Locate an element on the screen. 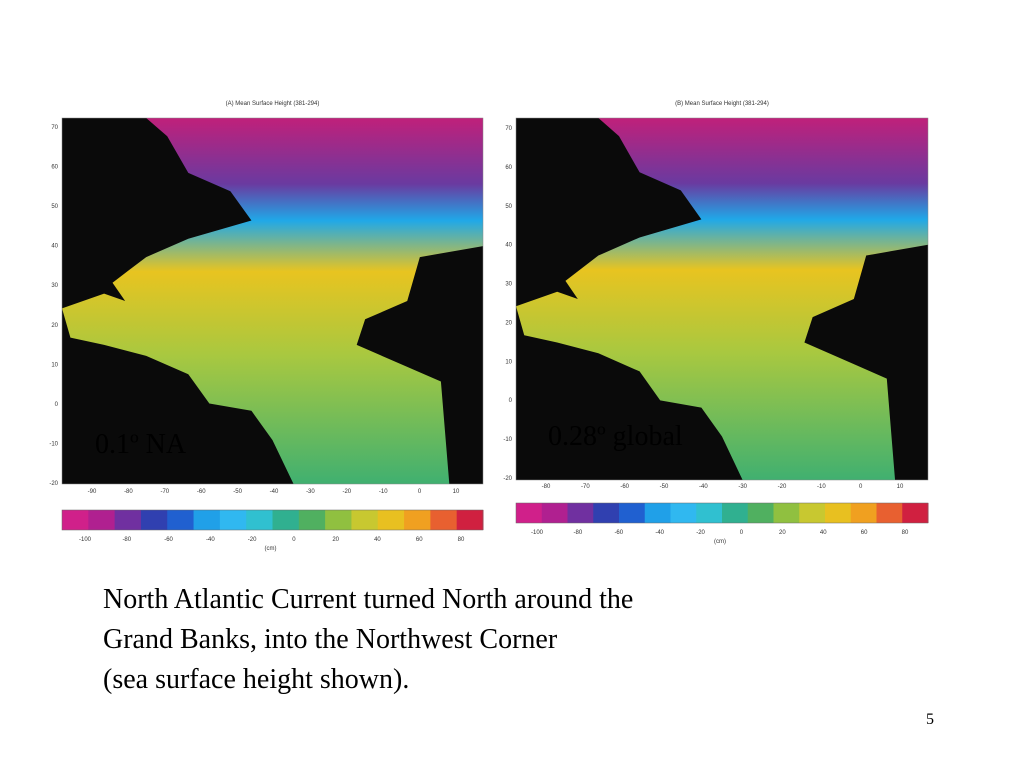  colorbar-tick-label: -80 is located at coordinates (578, 533).